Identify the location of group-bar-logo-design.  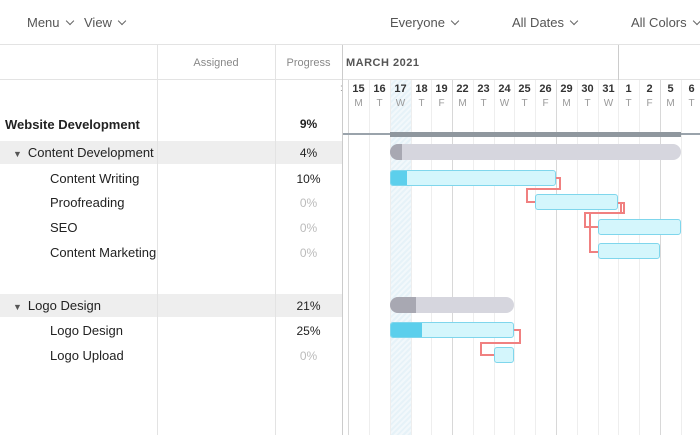
(452, 305).